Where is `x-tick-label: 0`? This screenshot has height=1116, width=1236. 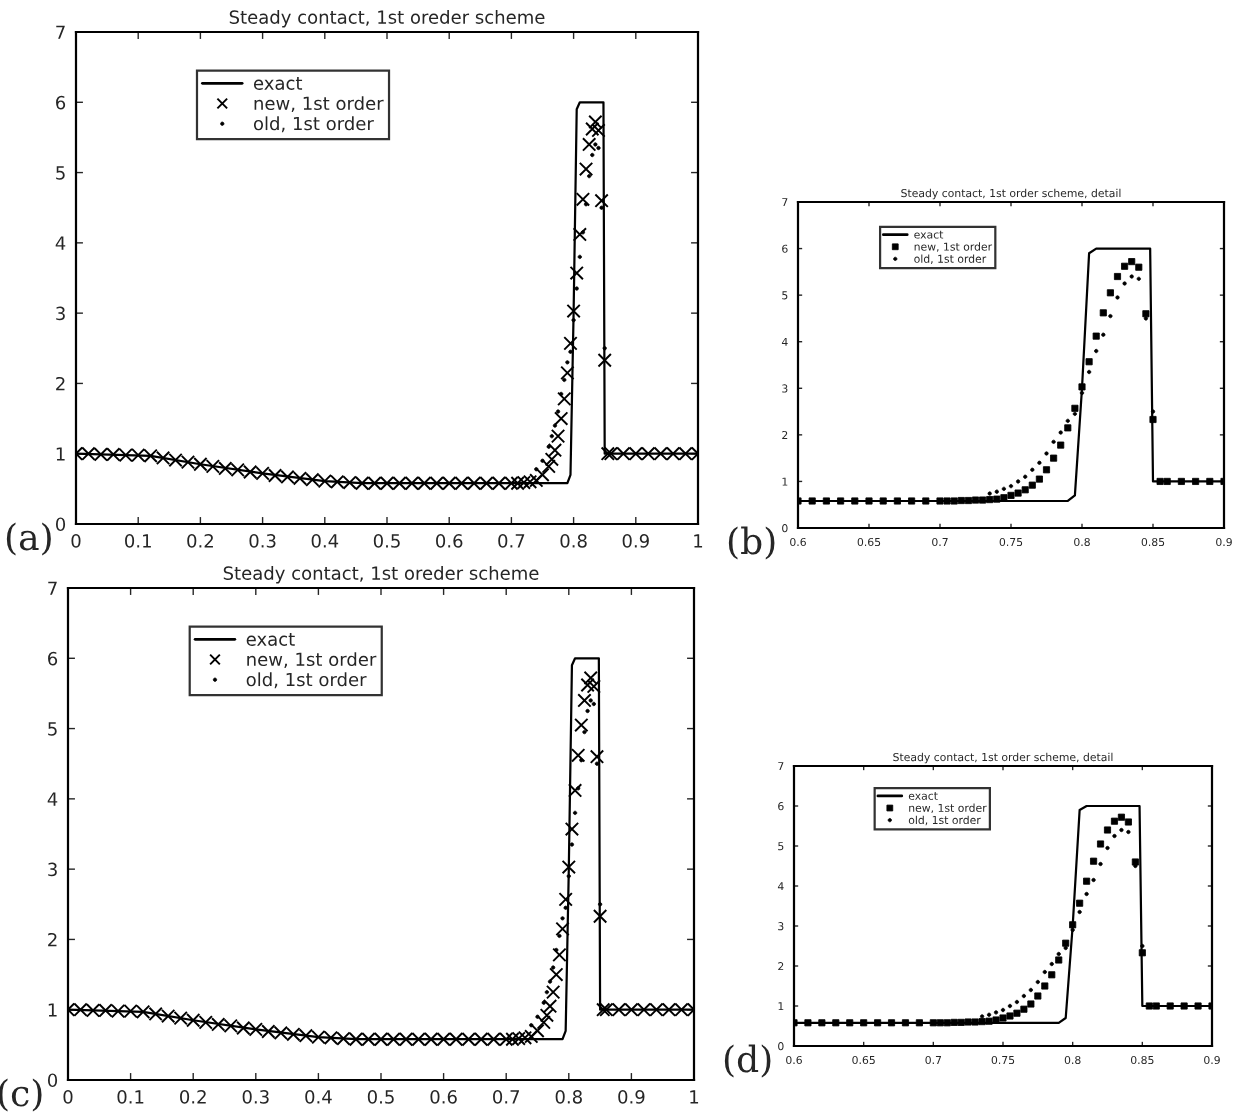
x-tick-label: 0 is located at coordinates (76, 541).